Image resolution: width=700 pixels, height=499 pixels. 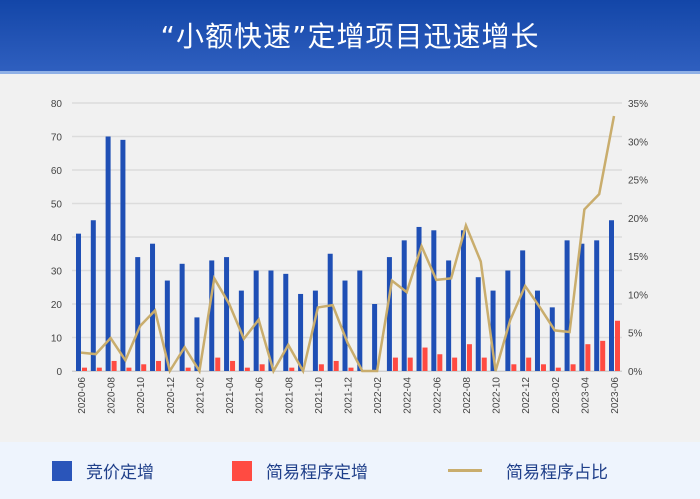 What do you see at coordinates (62, 470) in the screenshot?
I see `legend-swatch-blue` at bounding box center [62, 470].